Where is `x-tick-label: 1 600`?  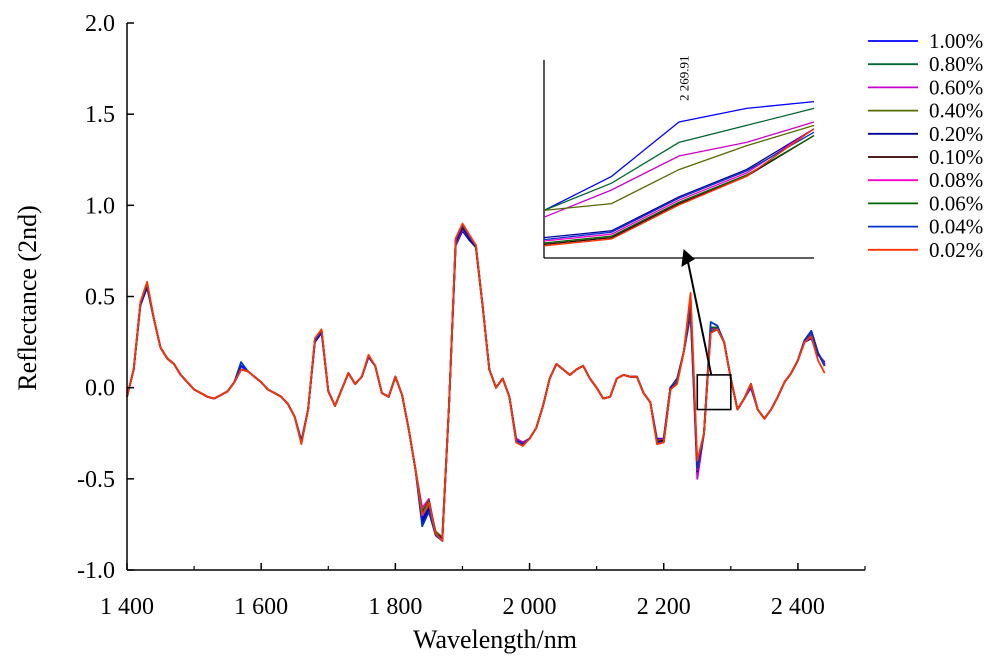 x-tick-label: 1 600 is located at coordinates (261, 607).